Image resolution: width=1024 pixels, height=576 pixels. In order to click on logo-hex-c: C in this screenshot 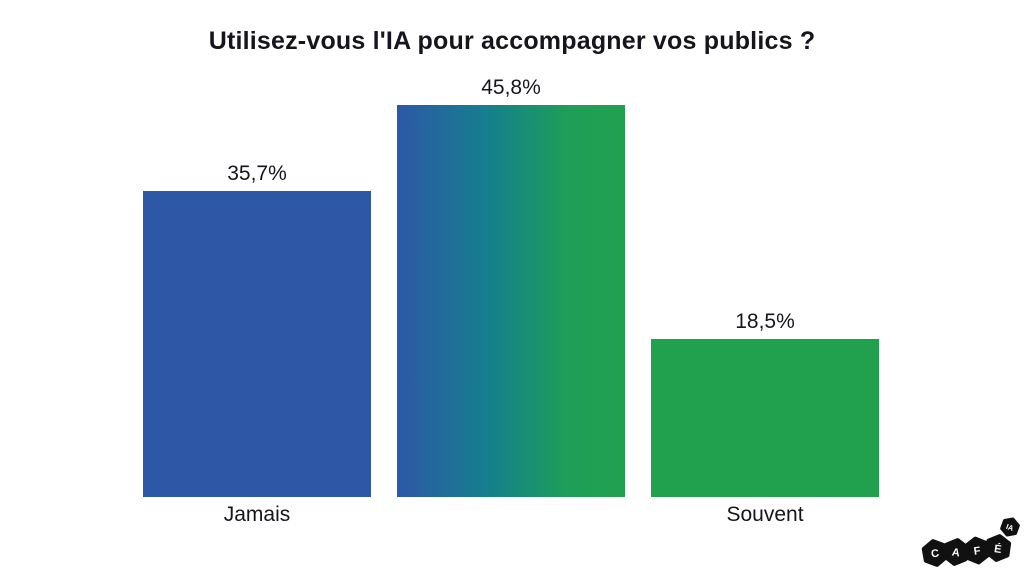, I will do `click(935, 553)`.